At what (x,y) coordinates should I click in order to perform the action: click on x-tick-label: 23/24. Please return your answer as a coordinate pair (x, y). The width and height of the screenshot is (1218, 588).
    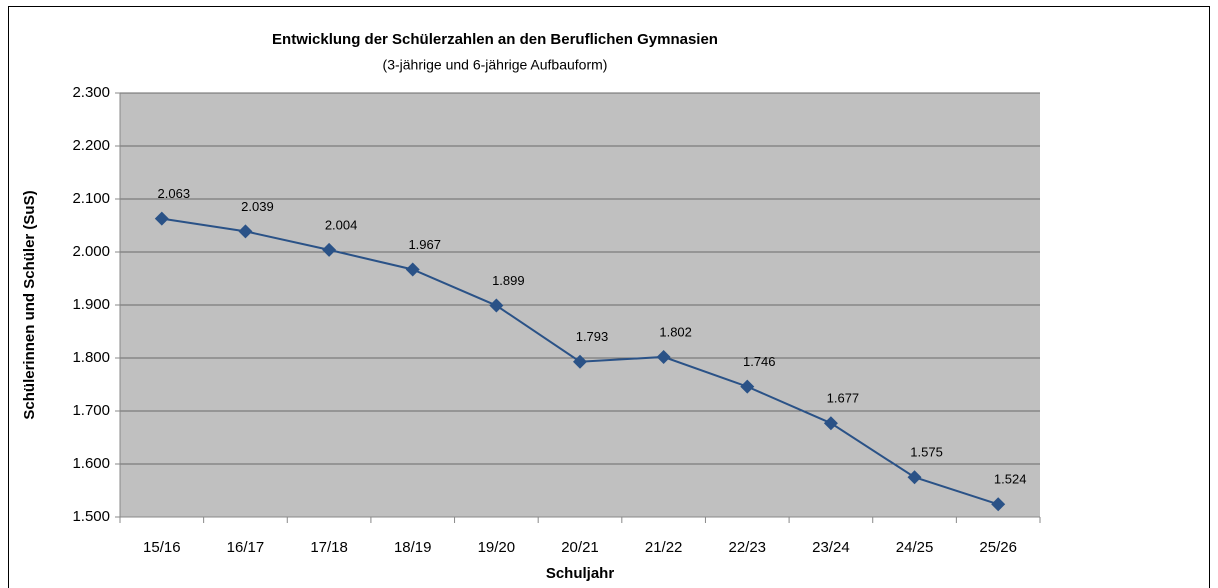
    Looking at the image, I should click on (831, 547).